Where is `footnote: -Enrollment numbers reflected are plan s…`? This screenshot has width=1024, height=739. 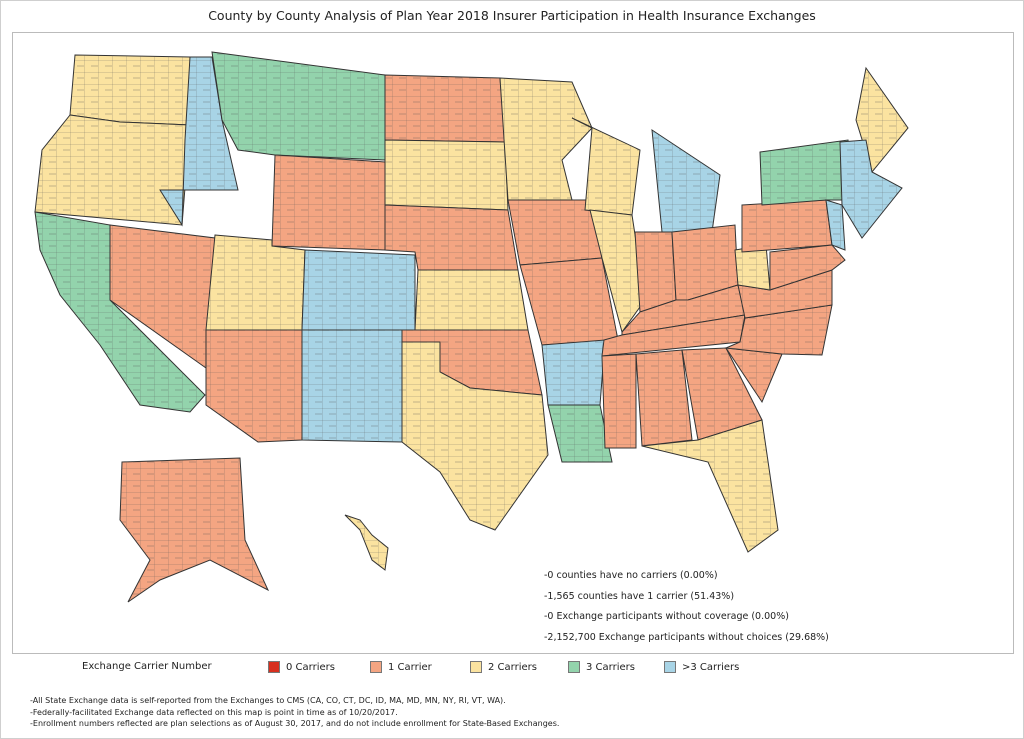 footnote: -Enrollment numbers reflected are plan s… is located at coordinates (295, 723).